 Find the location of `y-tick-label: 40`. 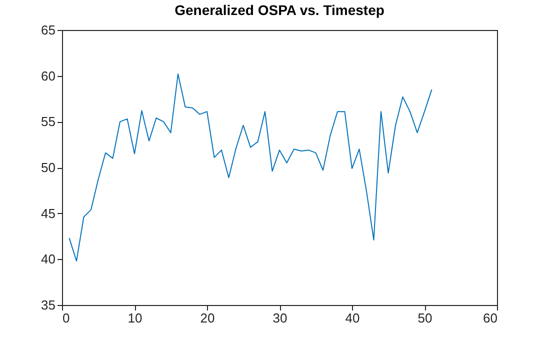

y-tick-label: 40 is located at coordinates (48, 259).